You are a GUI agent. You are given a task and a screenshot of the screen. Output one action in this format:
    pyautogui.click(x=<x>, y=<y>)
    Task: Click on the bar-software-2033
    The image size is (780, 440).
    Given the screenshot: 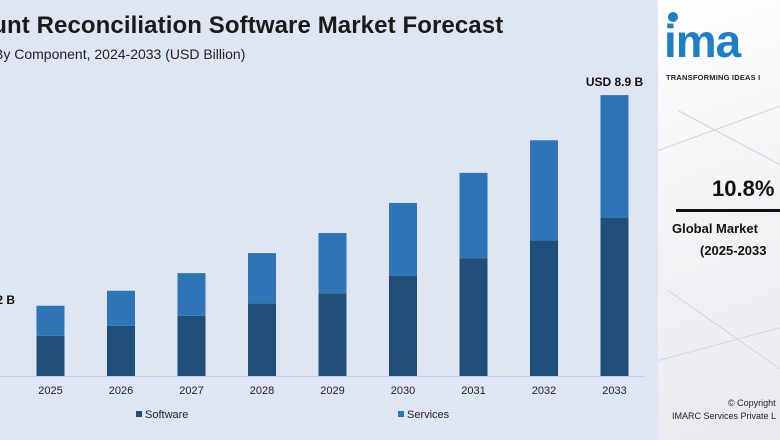 What is the action you would take?
    pyautogui.click(x=614, y=297)
    